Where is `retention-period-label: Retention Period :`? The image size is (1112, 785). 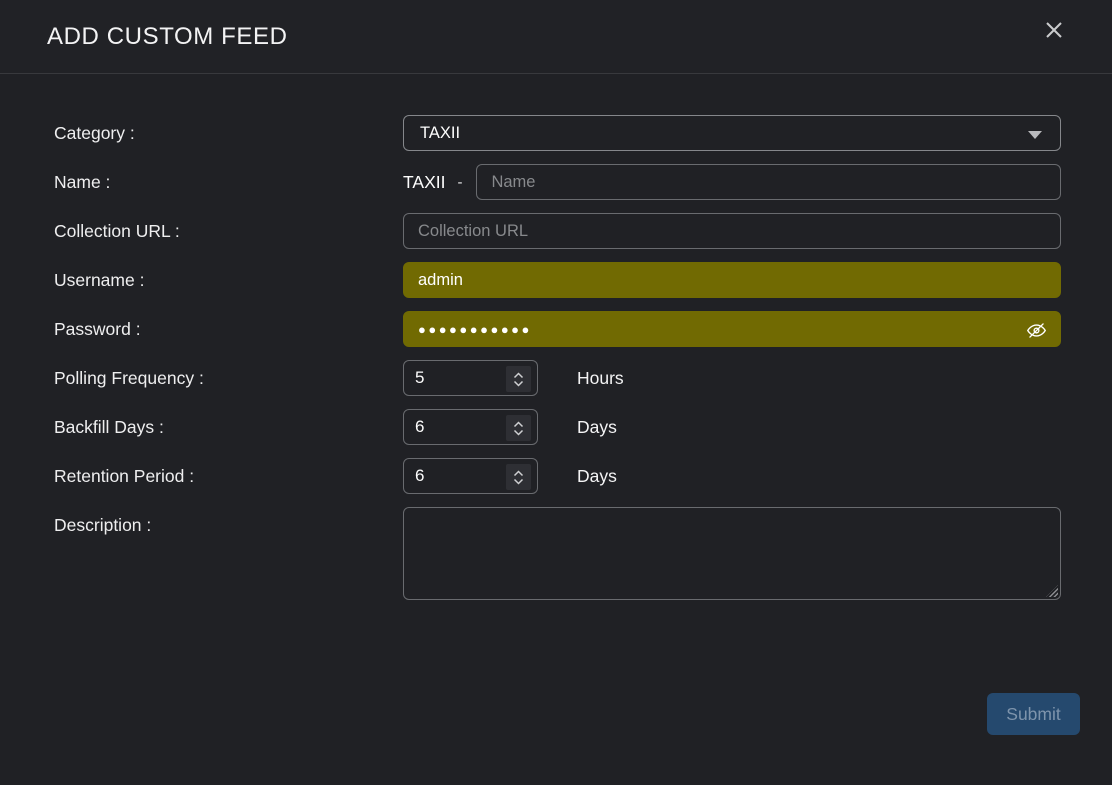
retention-period-label: Retention Period : is located at coordinates (124, 475).